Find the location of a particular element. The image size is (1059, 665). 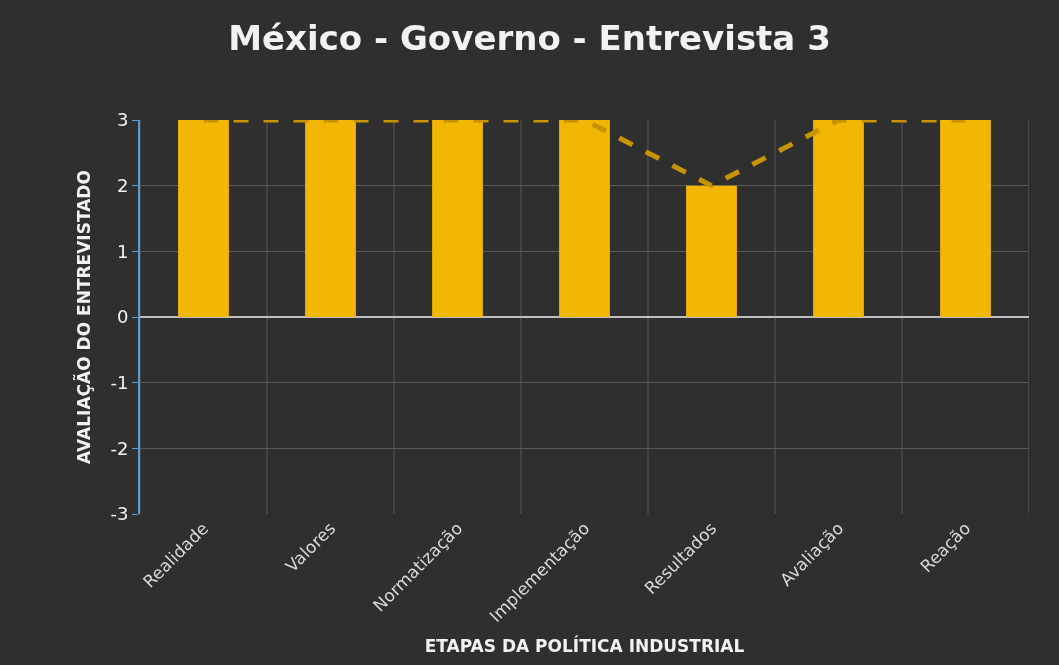

y-tick-label: 0 is located at coordinates (122, 317).